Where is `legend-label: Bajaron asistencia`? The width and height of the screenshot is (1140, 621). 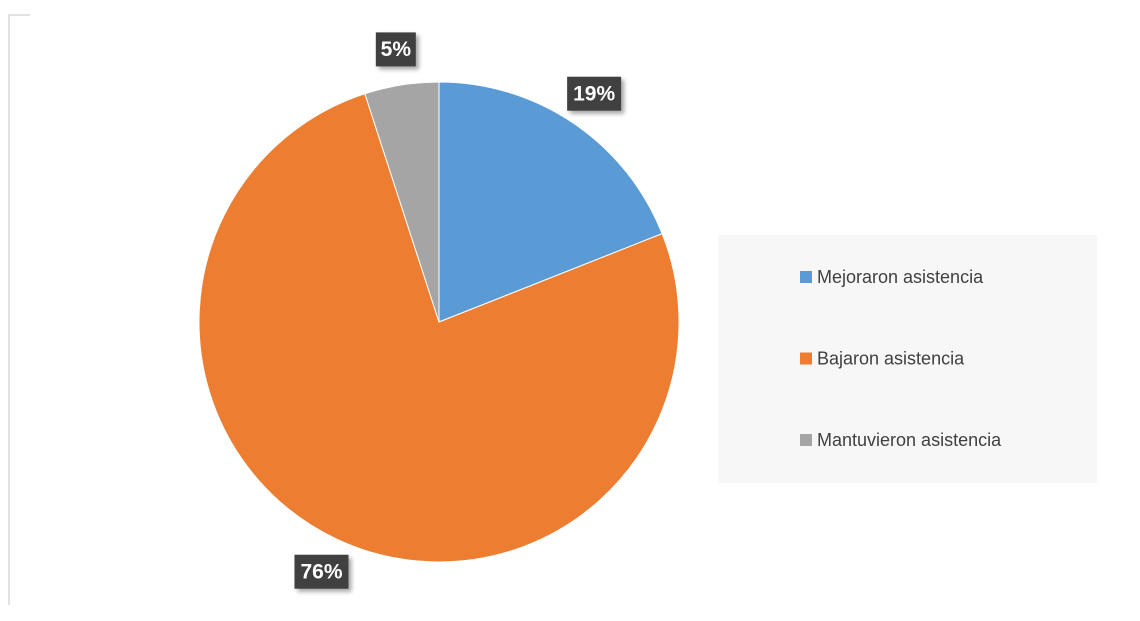
legend-label: Bajaron asistencia is located at coordinates (891, 358).